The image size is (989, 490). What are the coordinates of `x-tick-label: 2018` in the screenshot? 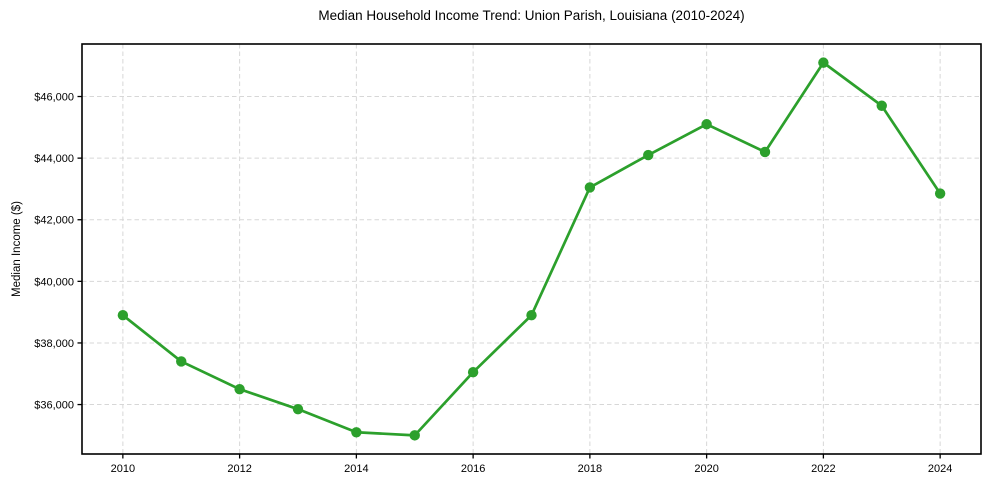 It's located at (590, 469).